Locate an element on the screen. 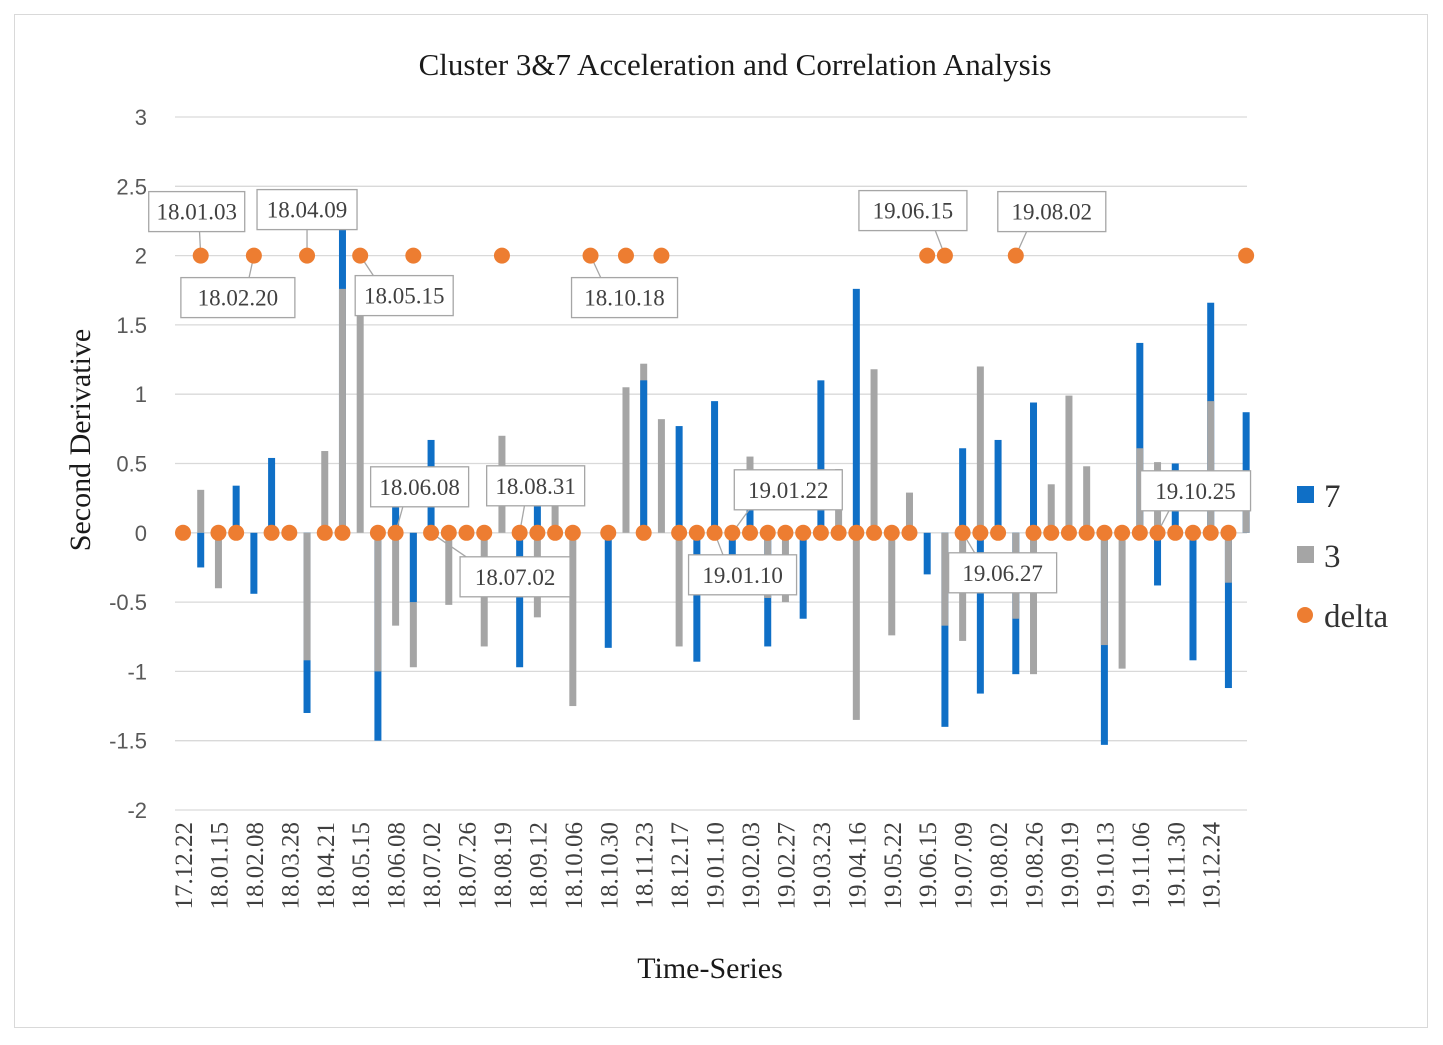 This screenshot has width=1443, height=1045. callout-label: 18.04.09 is located at coordinates (307, 210).